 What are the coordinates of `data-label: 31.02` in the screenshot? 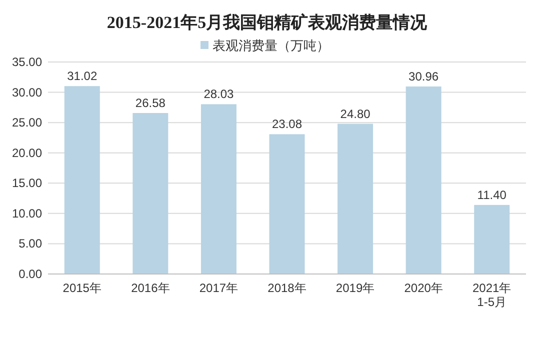 It's located at (82, 76).